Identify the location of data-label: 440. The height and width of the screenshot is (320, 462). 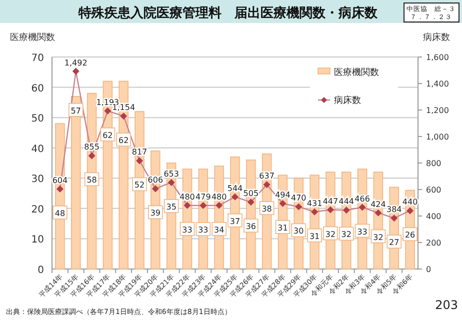
(410, 202).